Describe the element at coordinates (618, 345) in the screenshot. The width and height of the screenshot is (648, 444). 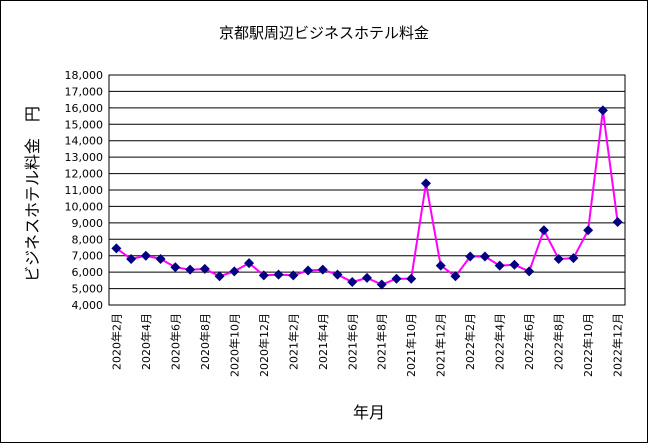
I see `x-tick-label: 2022年12月` at that location.